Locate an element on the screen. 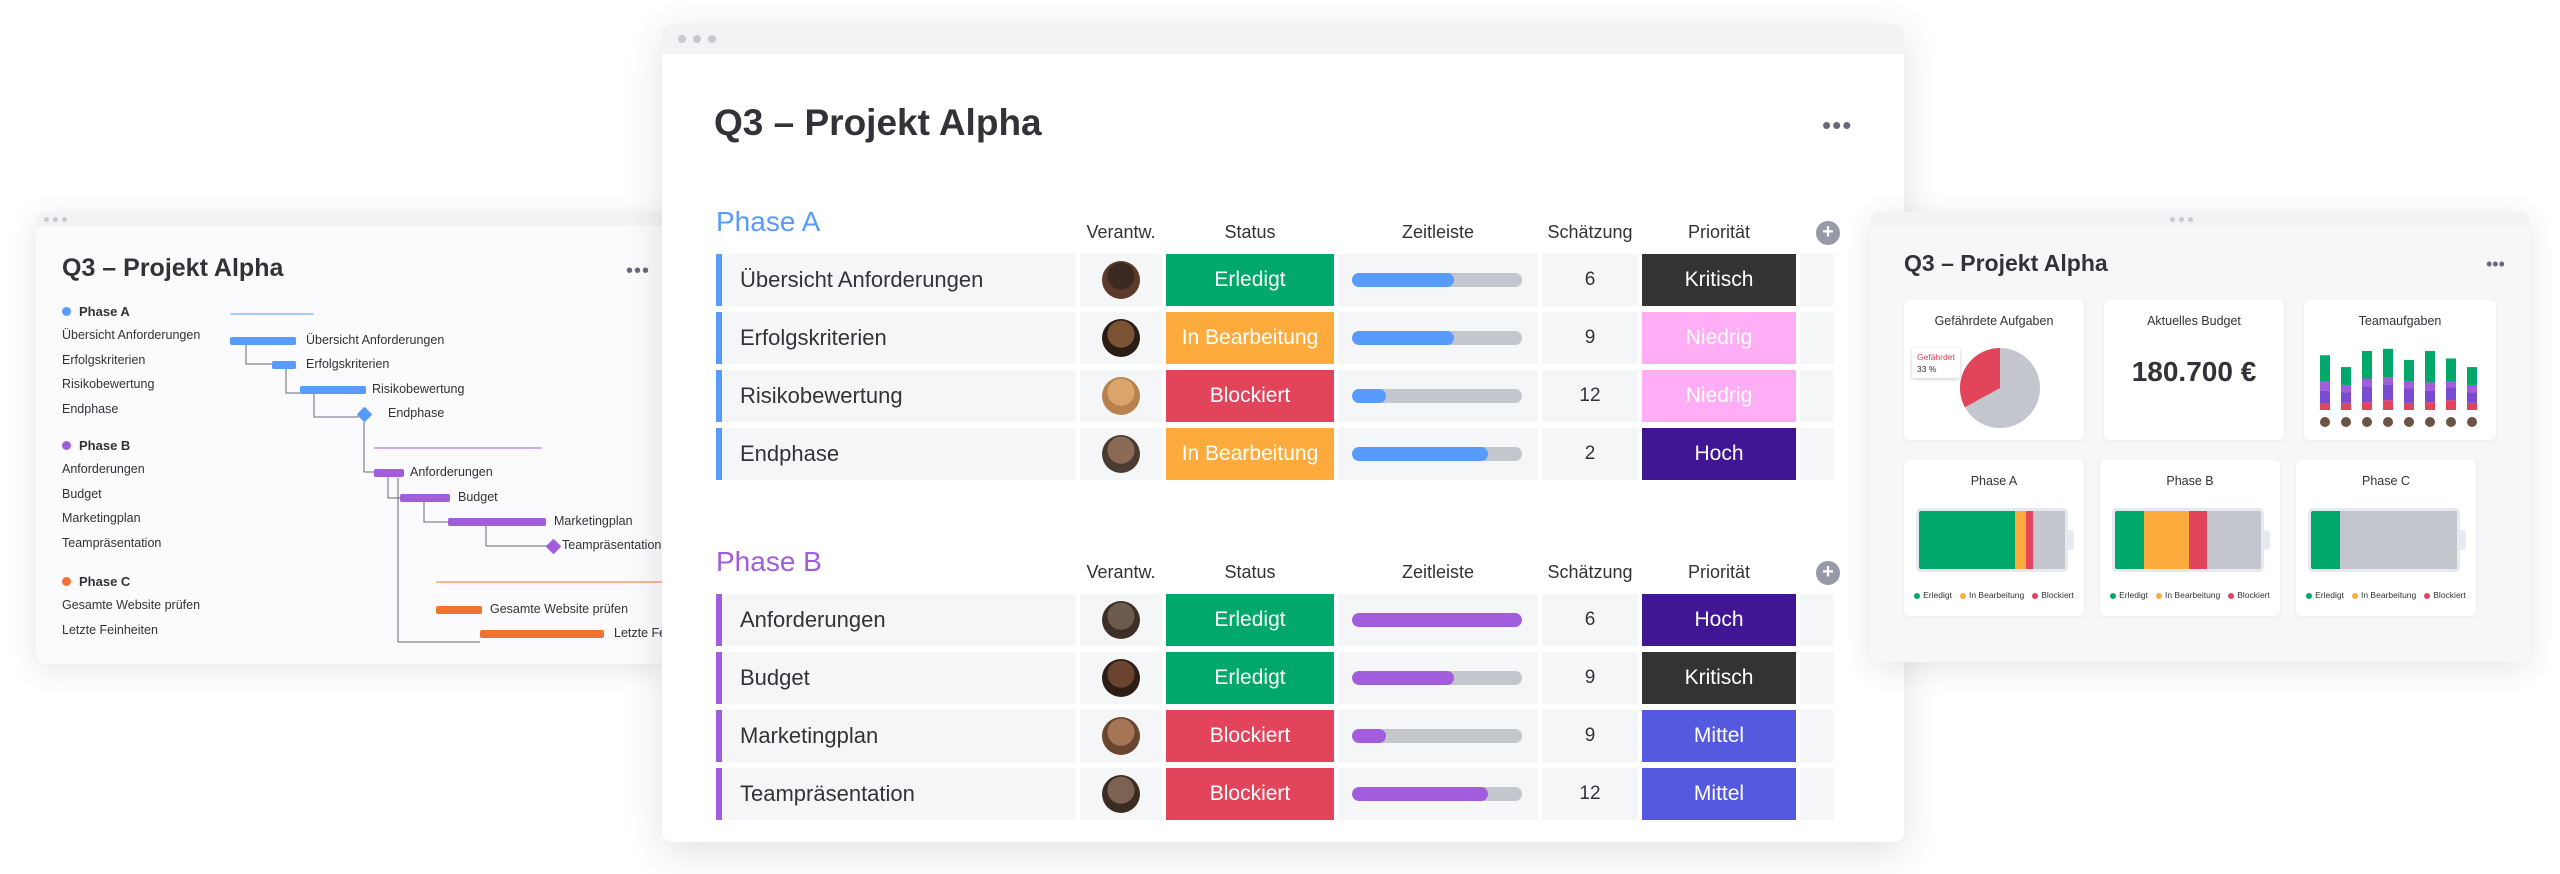 The height and width of the screenshot is (874, 2560). dashboard-more-icon: ••• is located at coordinates (2495, 264).